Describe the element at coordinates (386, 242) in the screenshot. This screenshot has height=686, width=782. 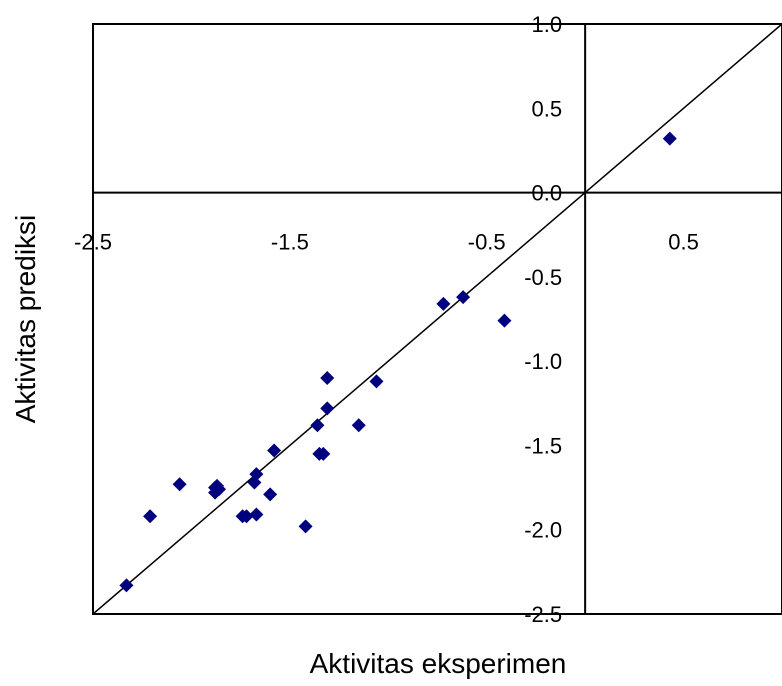
I see `x-tick-labels: -2.5 -1.5 -0.5 0.5` at that location.